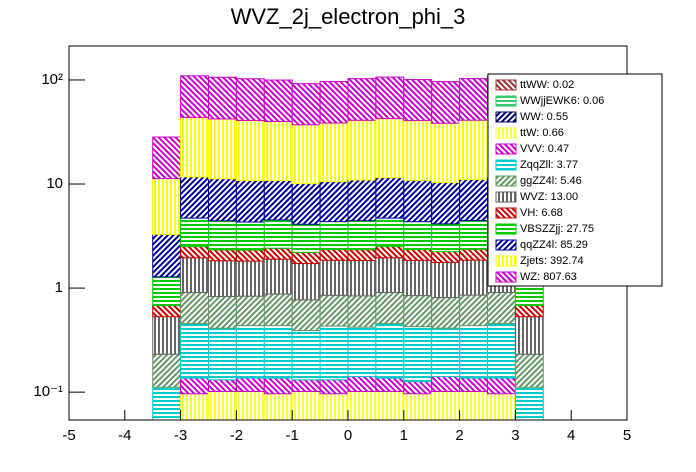 The height and width of the screenshot is (472, 696). Describe the element at coordinates (549, 165) in the screenshot. I see `legend-label: ZqqZll: 3.77` at that location.